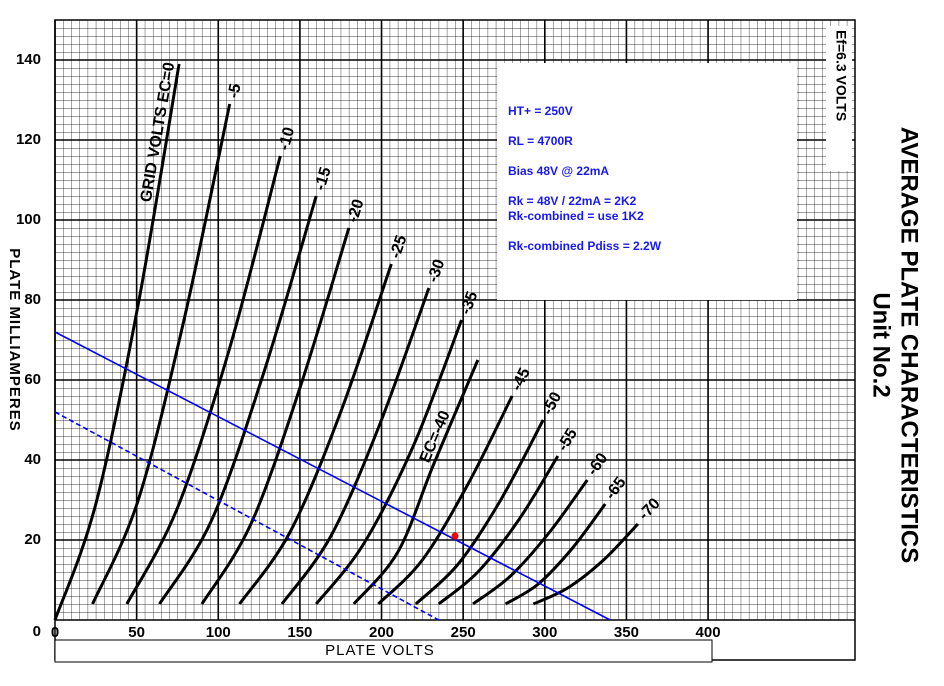 The height and width of the screenshot is (686, 944). Describe the element at coordinates (37, 631) in the screenshot. I see `y-tick-label: 0` at that location.